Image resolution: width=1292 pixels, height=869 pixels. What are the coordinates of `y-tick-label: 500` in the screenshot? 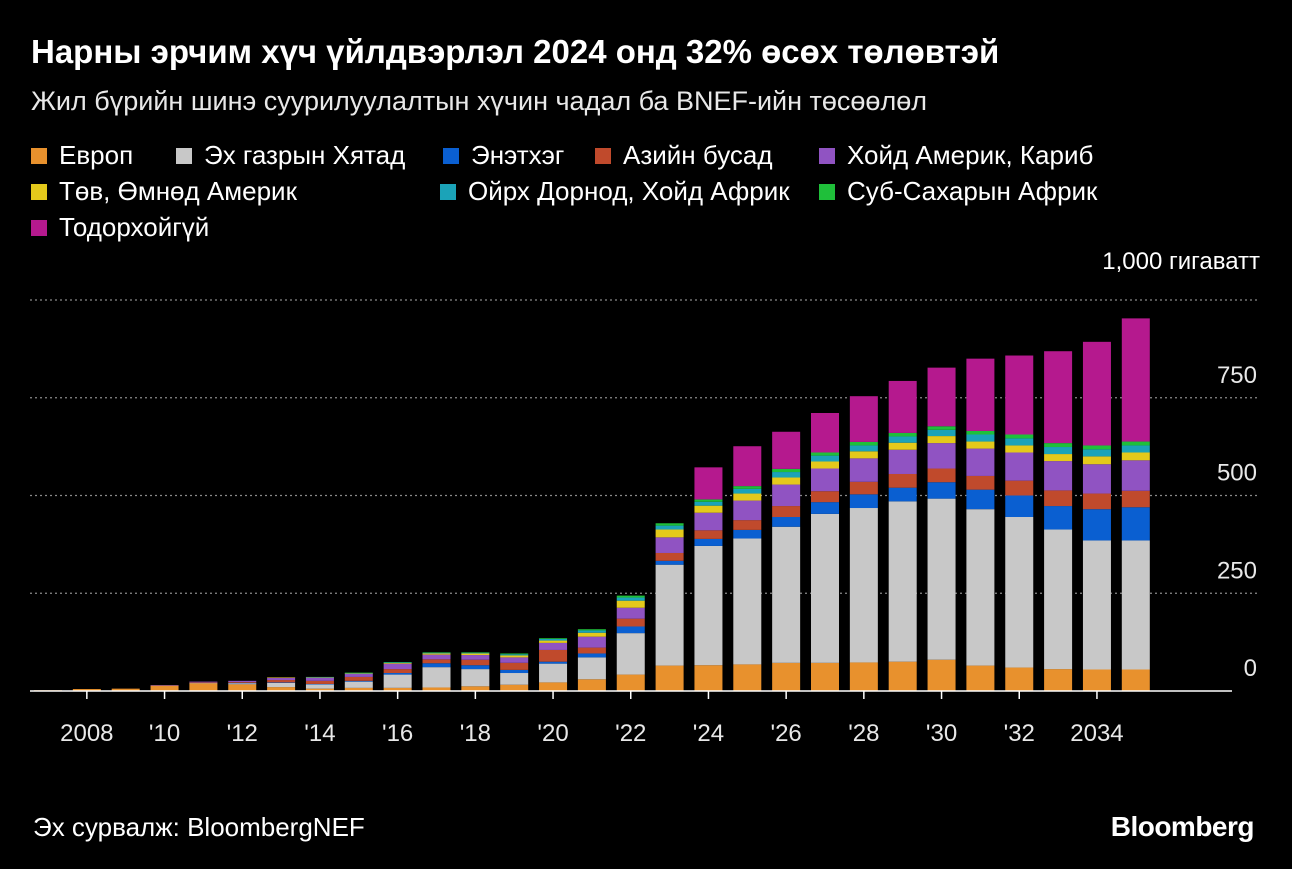 It's located at (1237, 473).